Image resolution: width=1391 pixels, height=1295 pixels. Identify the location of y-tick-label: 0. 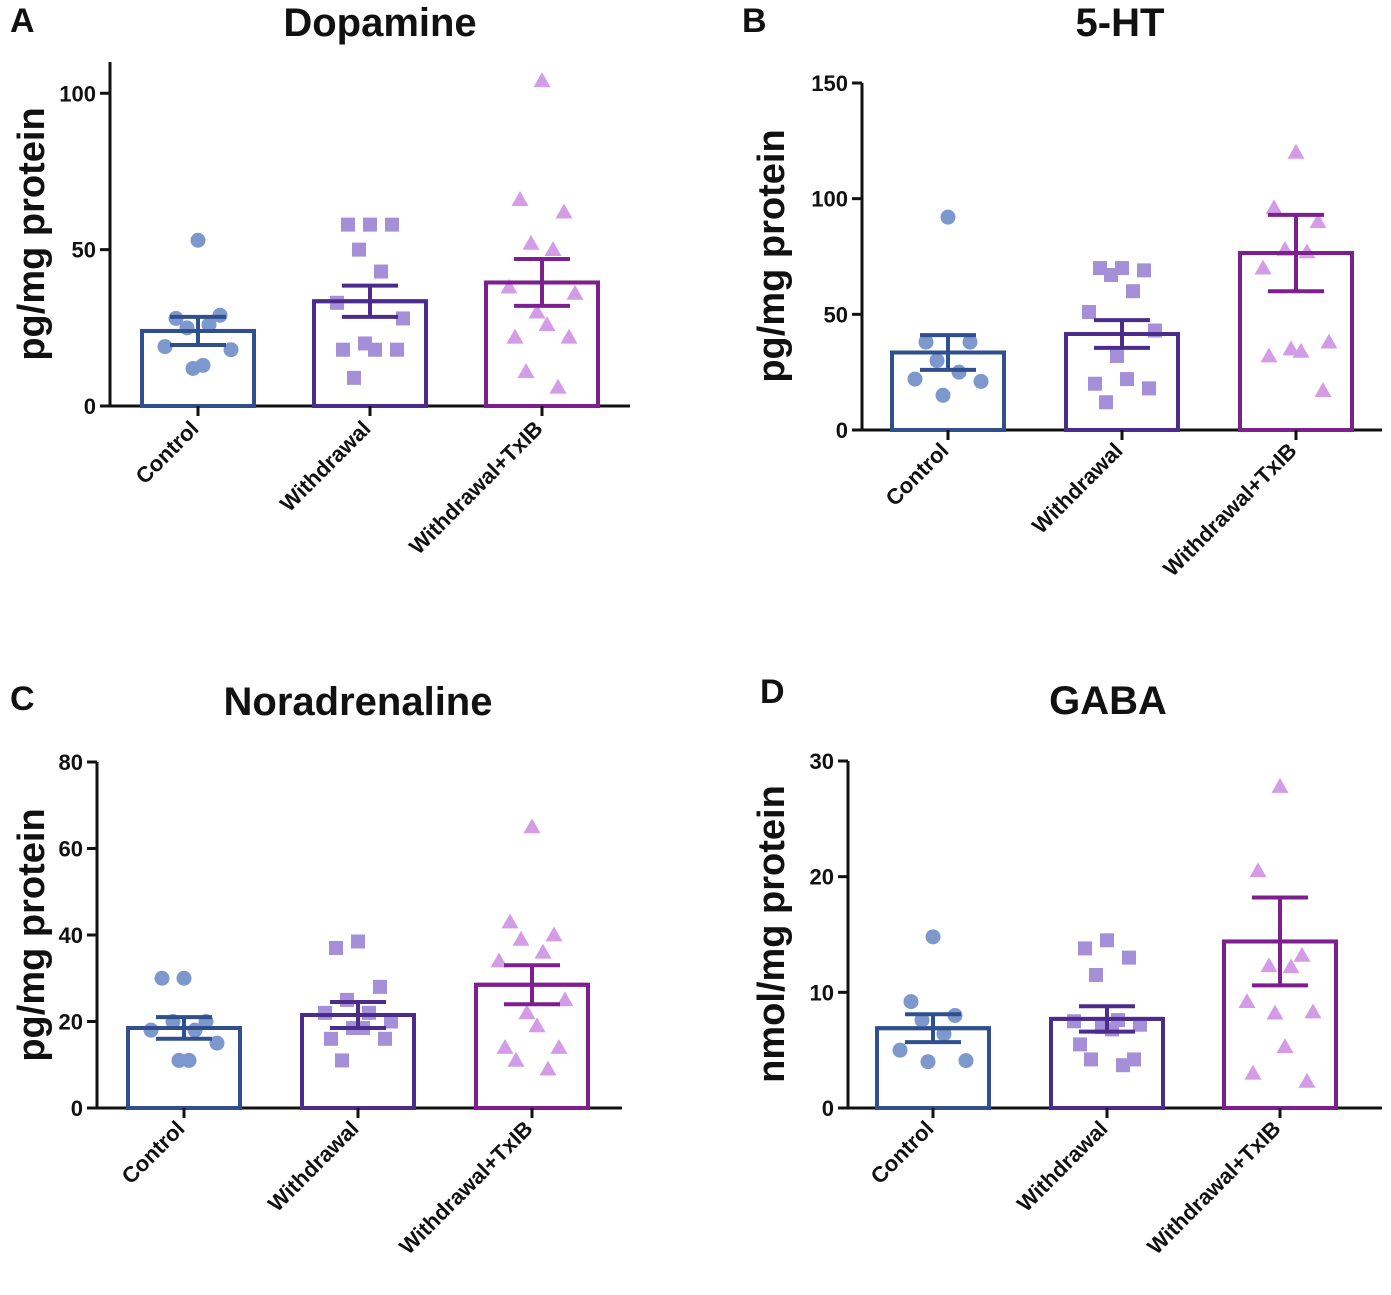
(90, 406).